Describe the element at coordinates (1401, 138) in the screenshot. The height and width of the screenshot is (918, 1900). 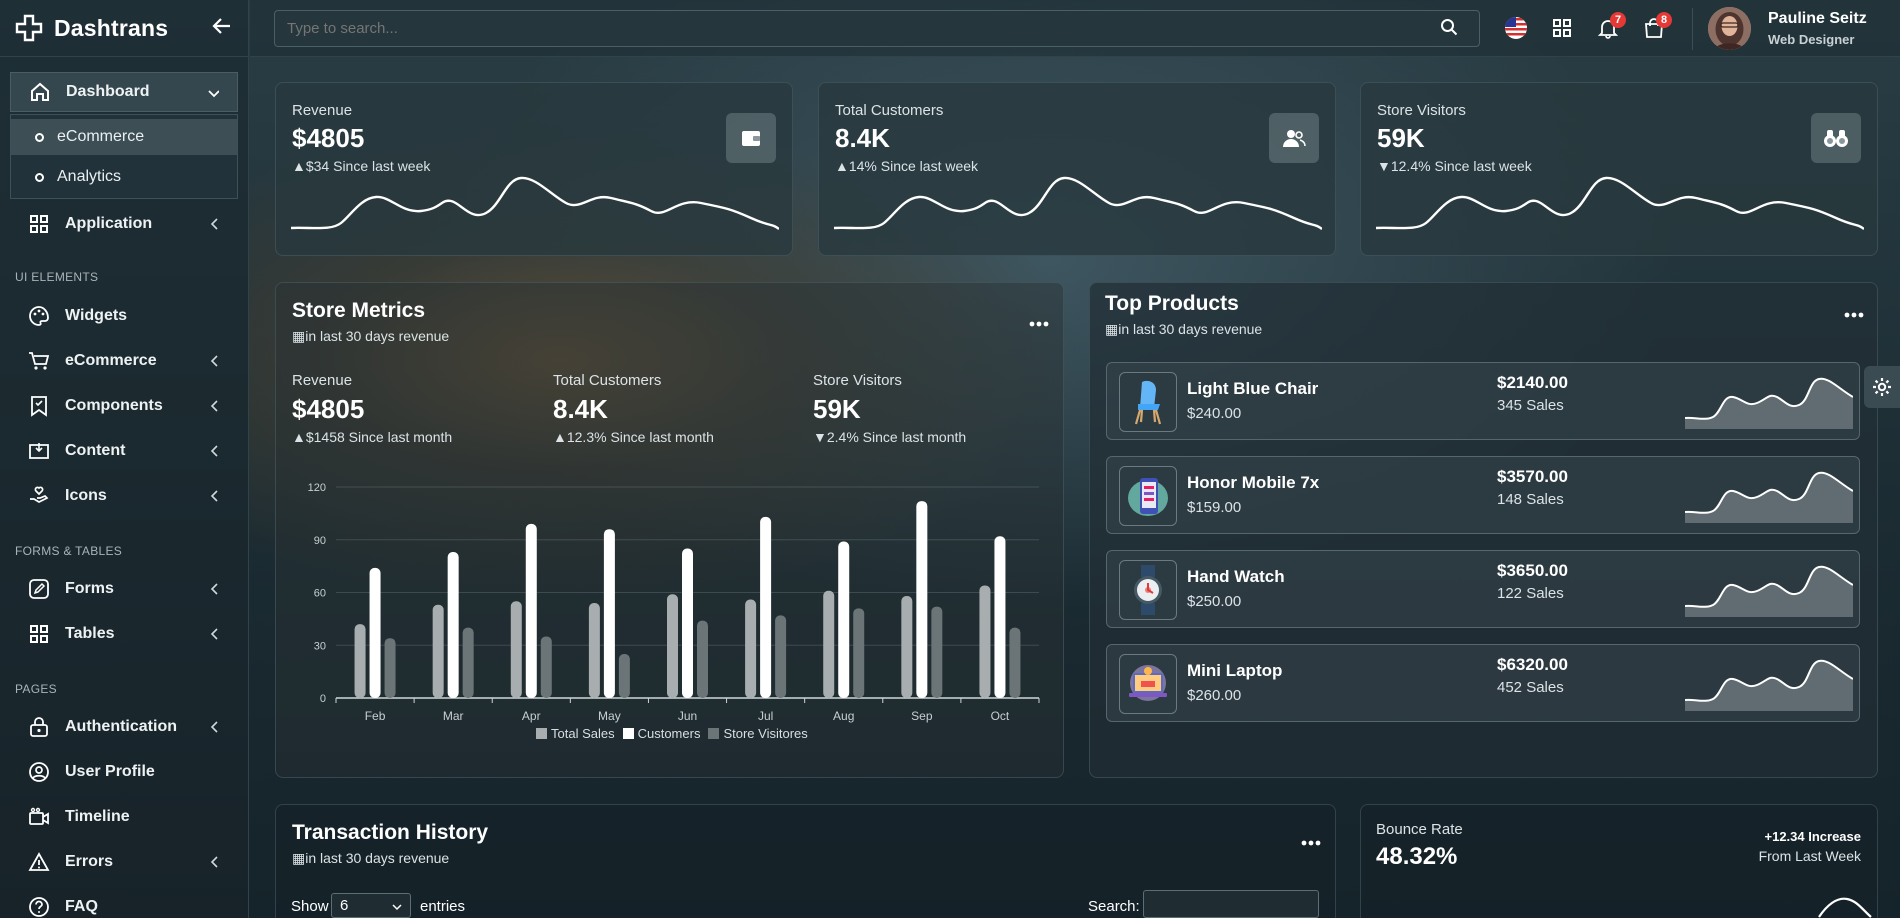
I see `kpi-value: 59K` at that location.